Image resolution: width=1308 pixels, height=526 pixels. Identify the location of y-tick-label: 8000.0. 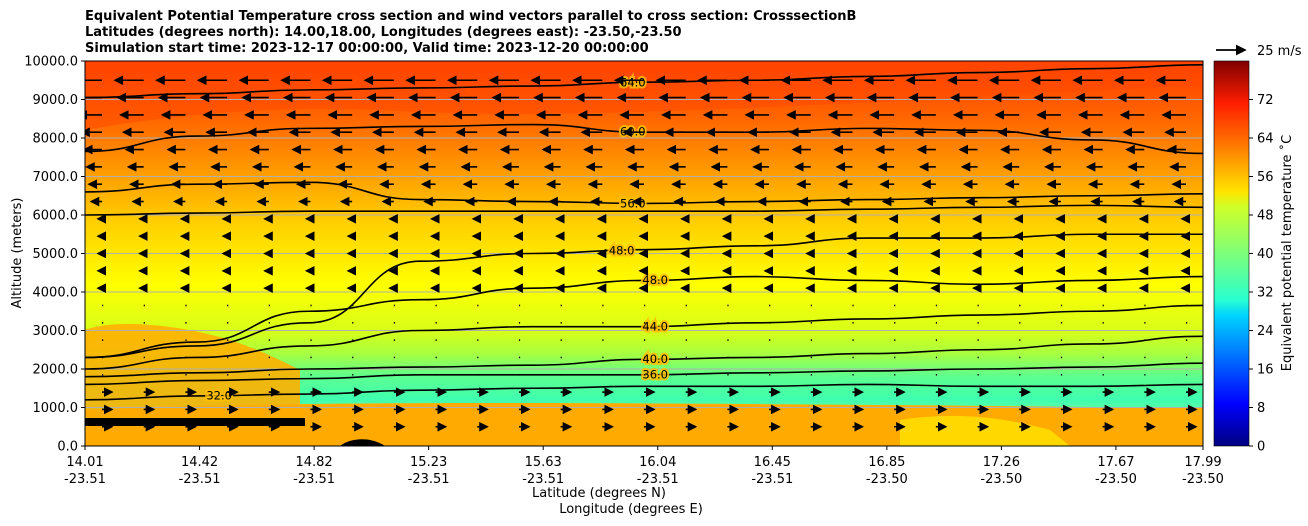
(56, 139).